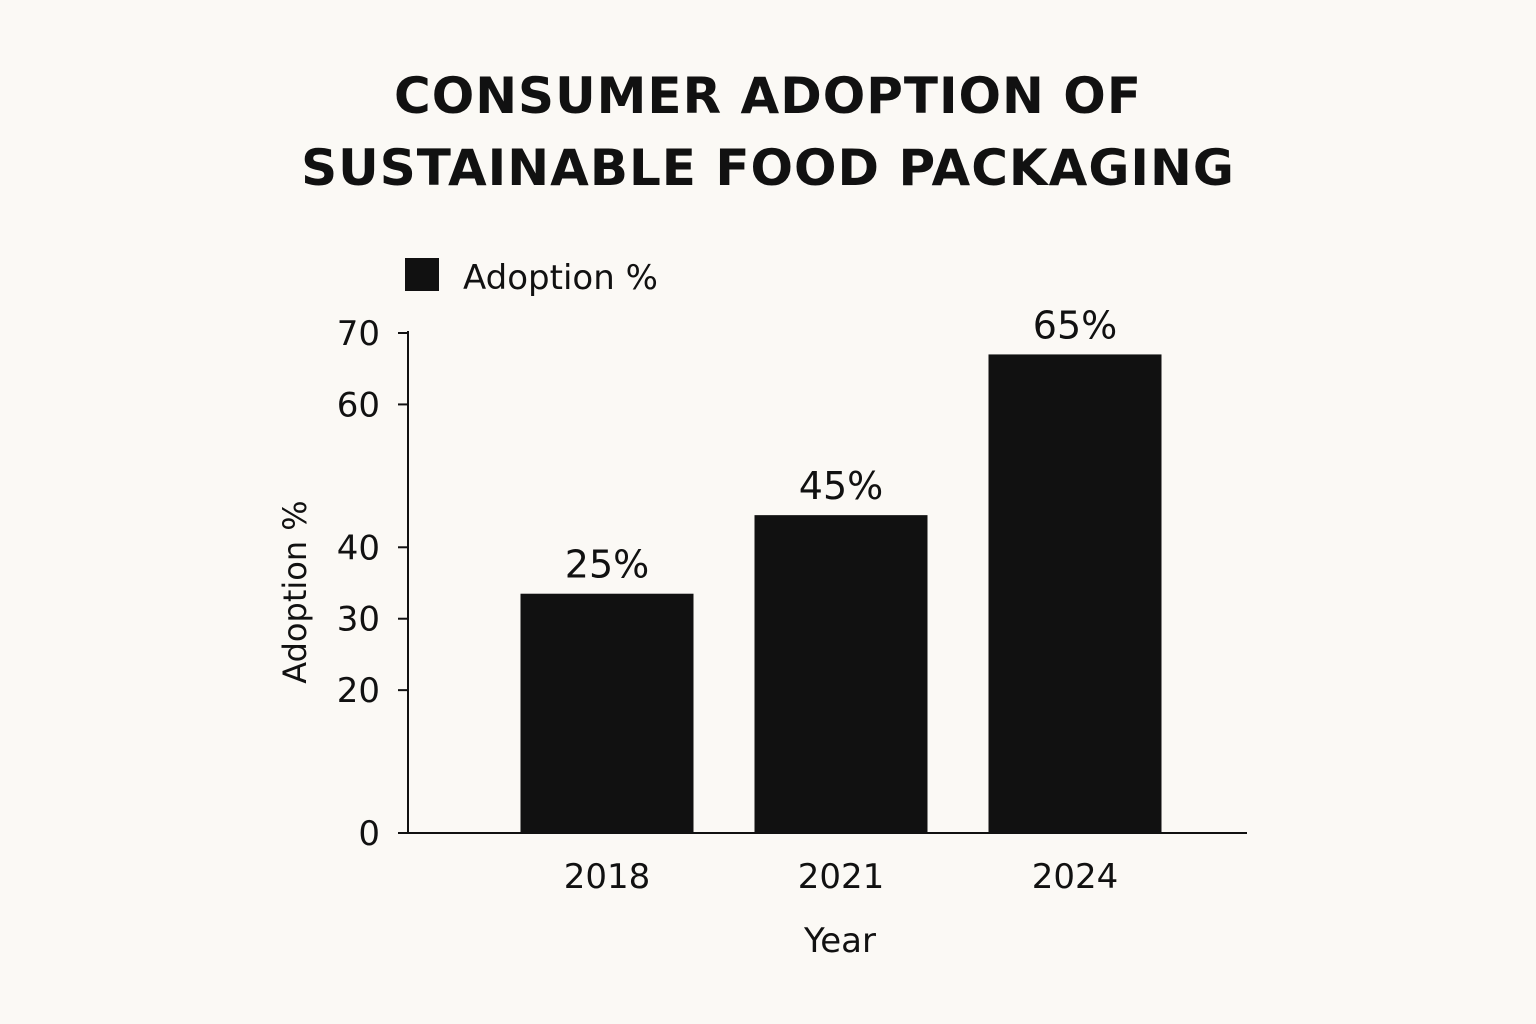  What do you see at coordinates (358, 405) in the screenshot?
I see `y-tick-label: 60` at bounding box center [358, 405].